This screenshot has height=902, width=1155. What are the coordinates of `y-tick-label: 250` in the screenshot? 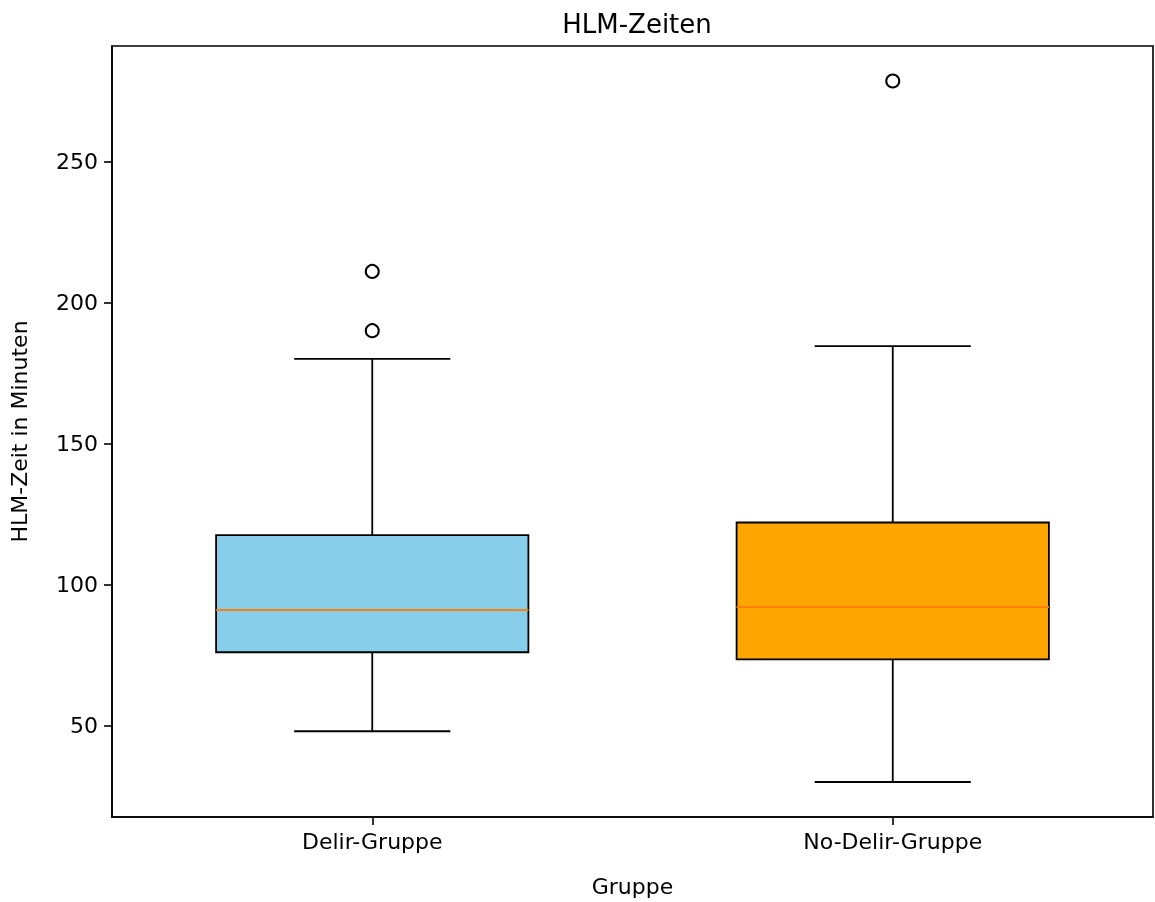 It's located at (77, 161).